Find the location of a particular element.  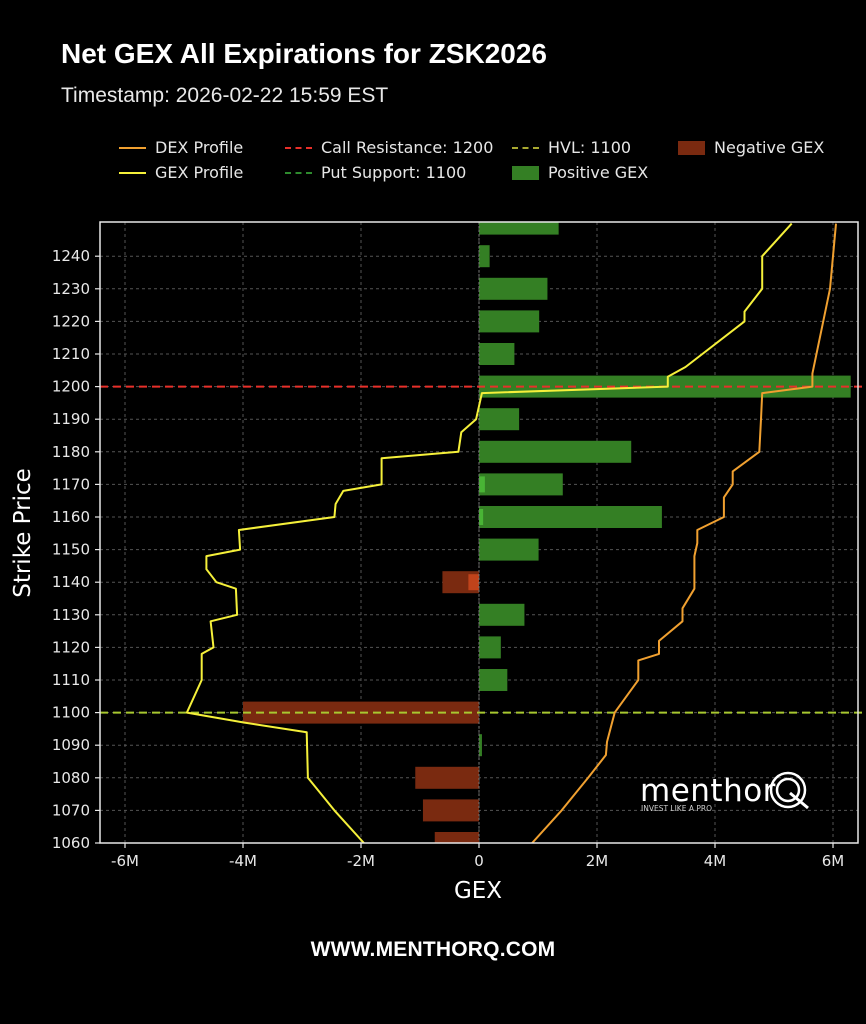

y-tick-label: 1140 is located at coordinates (71, 582).